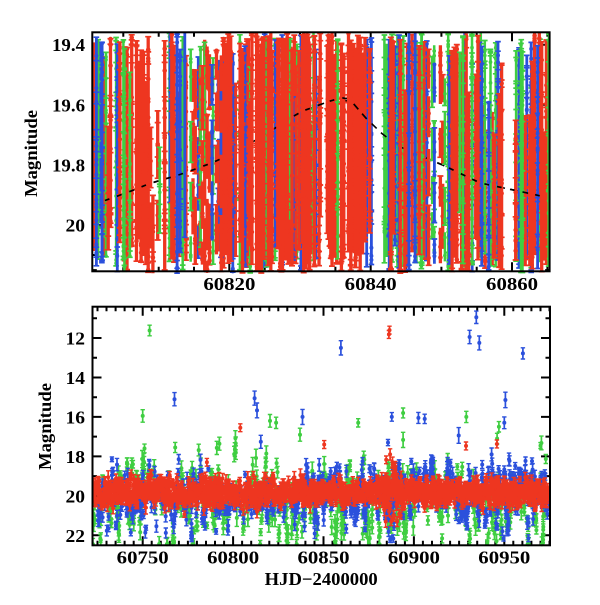 The image size is (600, 605). I want to click on svg-text: 19.6, so click(68, 105).